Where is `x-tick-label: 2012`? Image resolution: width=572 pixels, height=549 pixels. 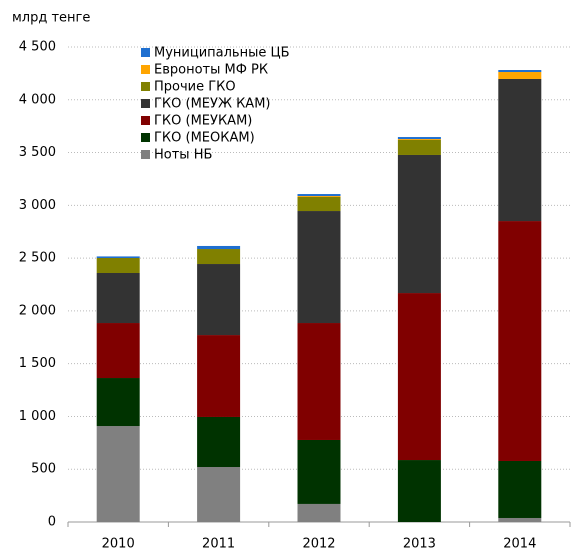 x-tick-label: 2012 is located at coordinates (318, 543).